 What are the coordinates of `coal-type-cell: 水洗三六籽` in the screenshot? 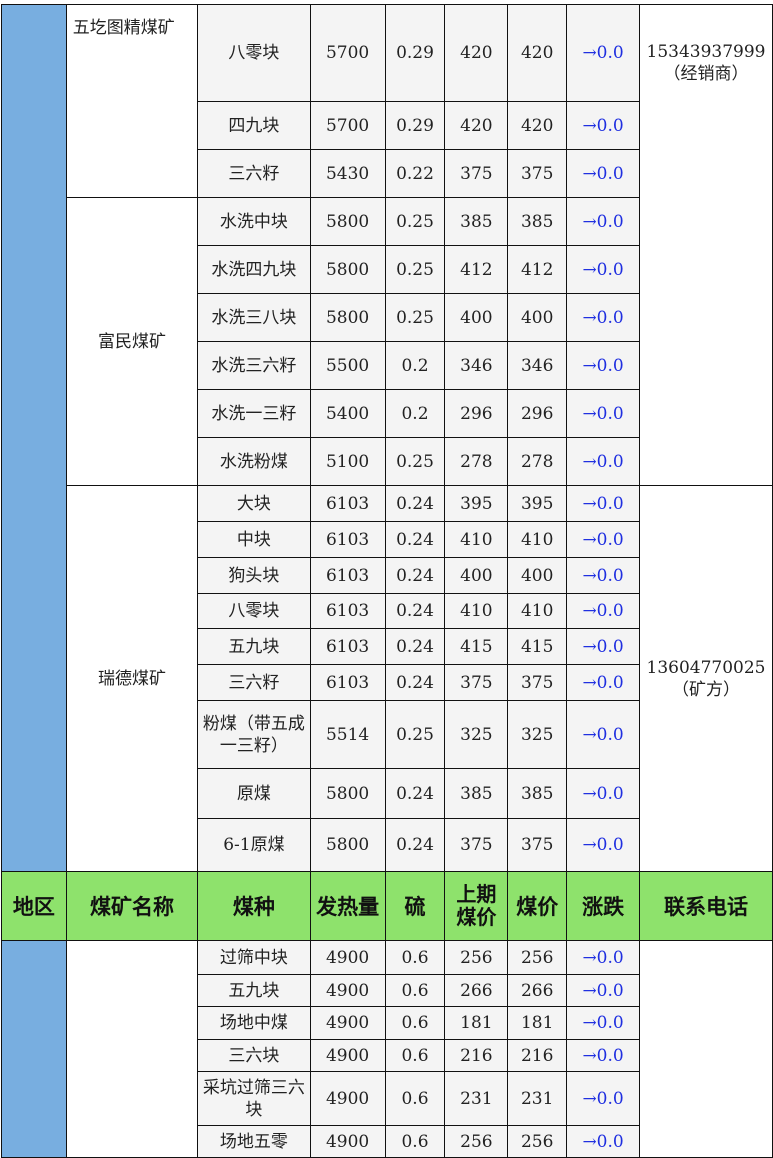 It's located at (254, 365).